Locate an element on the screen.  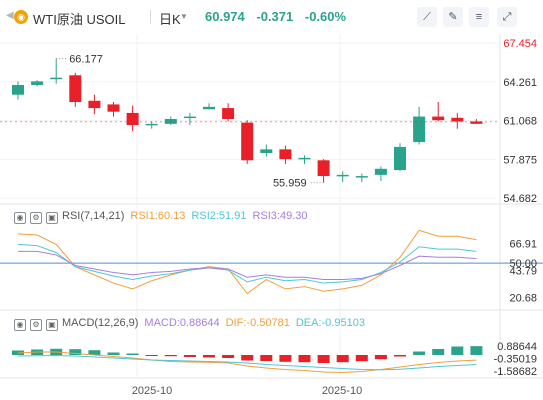
macd-pane is located at coordinates (247, 360).